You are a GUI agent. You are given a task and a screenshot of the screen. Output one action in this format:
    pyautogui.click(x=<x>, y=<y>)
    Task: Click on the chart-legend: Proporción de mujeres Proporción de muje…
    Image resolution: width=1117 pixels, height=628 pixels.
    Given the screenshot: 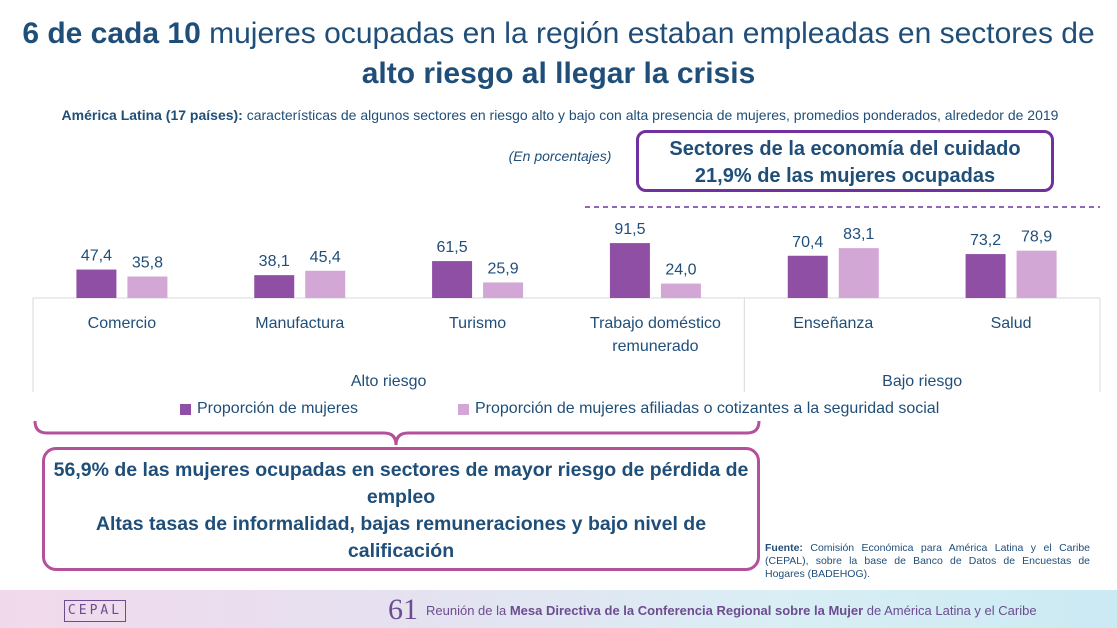 What is the action you would take?
    pyautogui.click(x=580, y=410)
    